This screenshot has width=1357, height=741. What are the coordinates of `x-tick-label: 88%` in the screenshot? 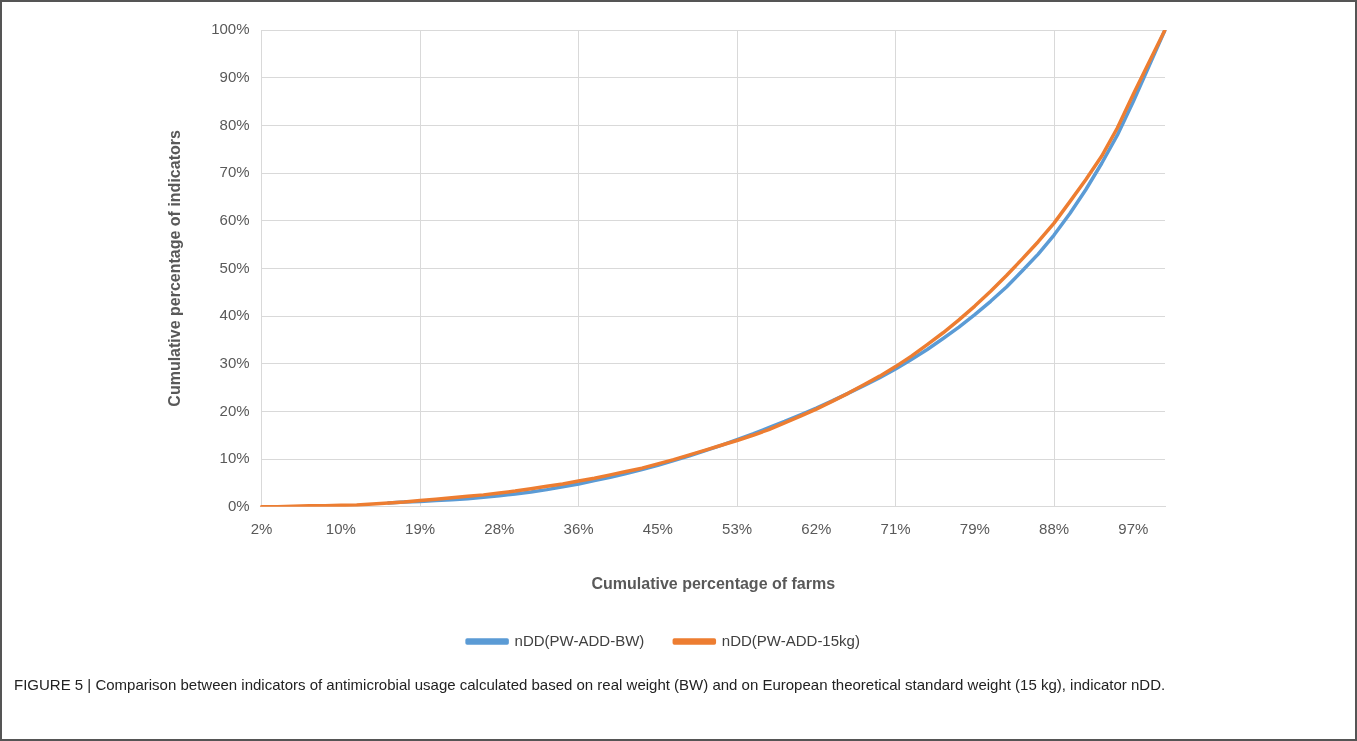 It's located at (1054, 528).